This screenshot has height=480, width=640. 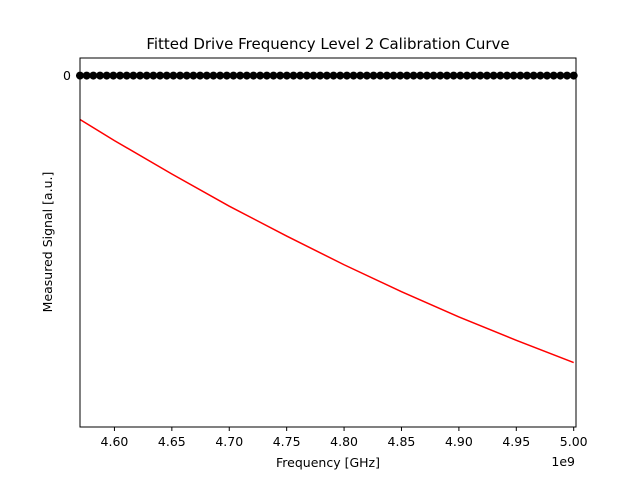 What do you see at coordinates (563, 461) in the screenshot?
I see `x-offset-label: 1e9` at bounding box center [563, 461].